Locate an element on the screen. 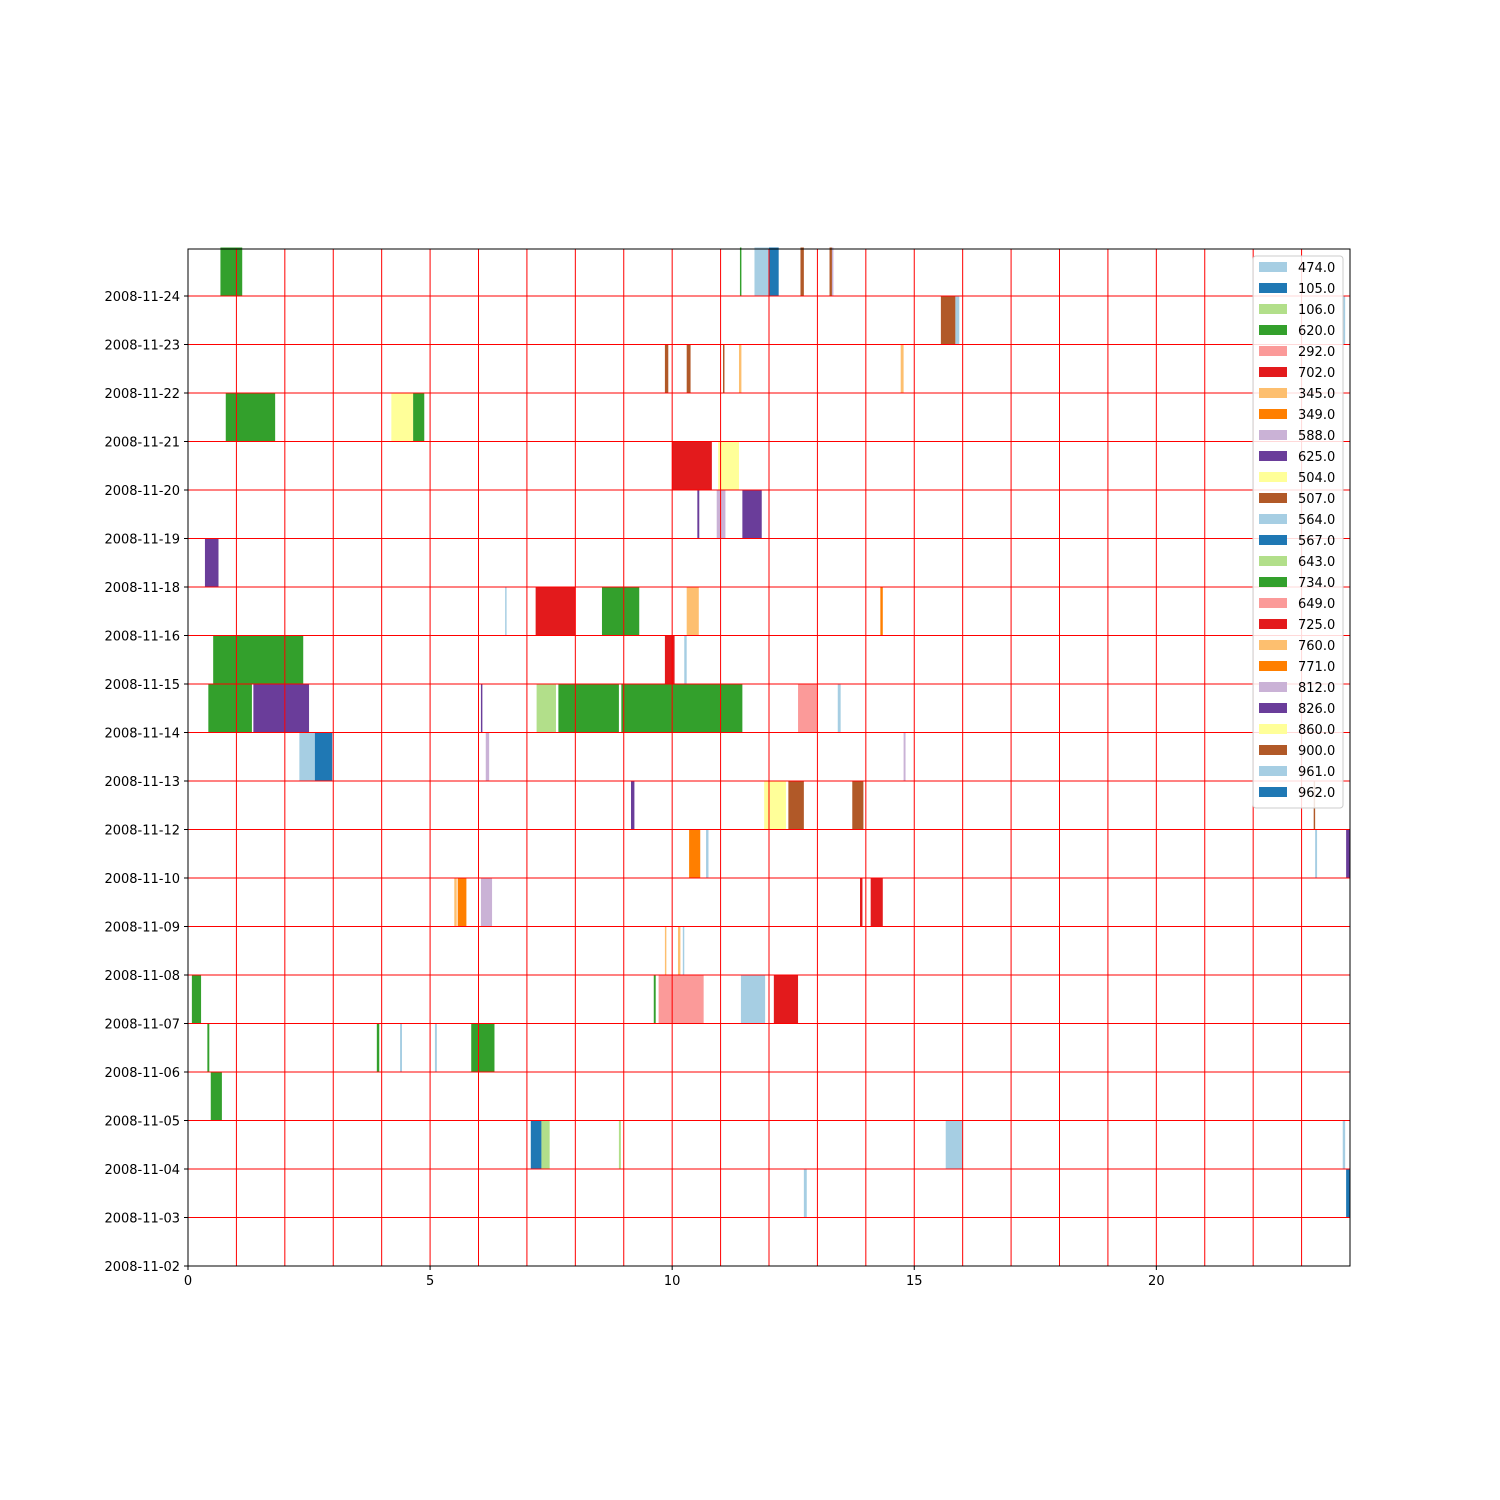 The height and width of the screenshot is (1500, 1500). y-tick-label: 2008-11-19 is located at coordinates (142, 540).